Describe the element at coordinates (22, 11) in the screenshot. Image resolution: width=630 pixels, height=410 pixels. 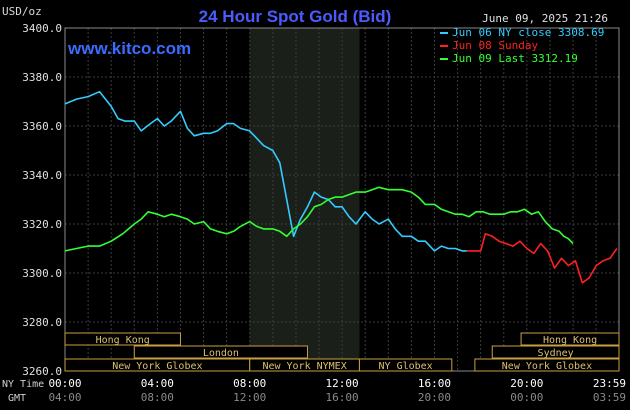
I see `y-unit-label: USD/oz` at that location.